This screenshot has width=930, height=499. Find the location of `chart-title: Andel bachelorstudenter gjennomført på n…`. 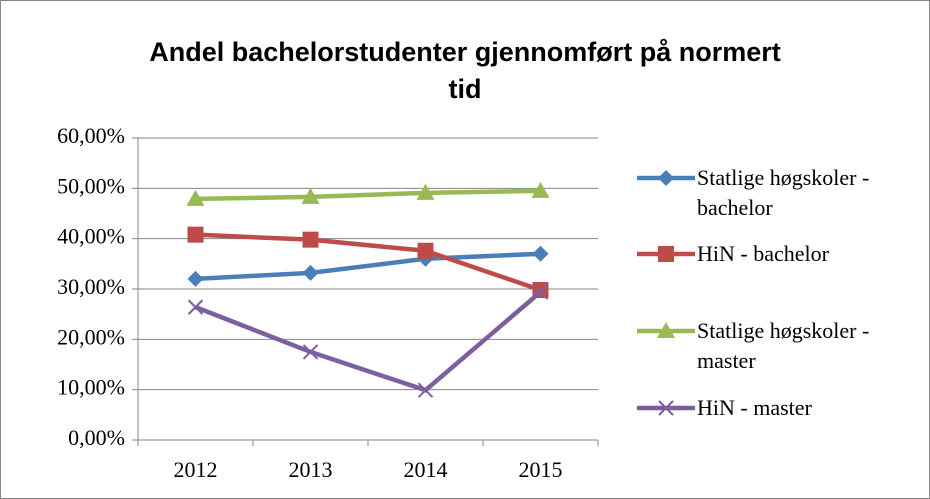

chart-title: Andel bachelorstudenter gjennomført på n… is located at coordinates (465, 70).